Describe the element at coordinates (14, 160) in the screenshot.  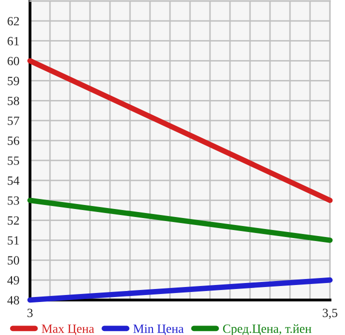
I see `y-tick-label: 55` at that location.